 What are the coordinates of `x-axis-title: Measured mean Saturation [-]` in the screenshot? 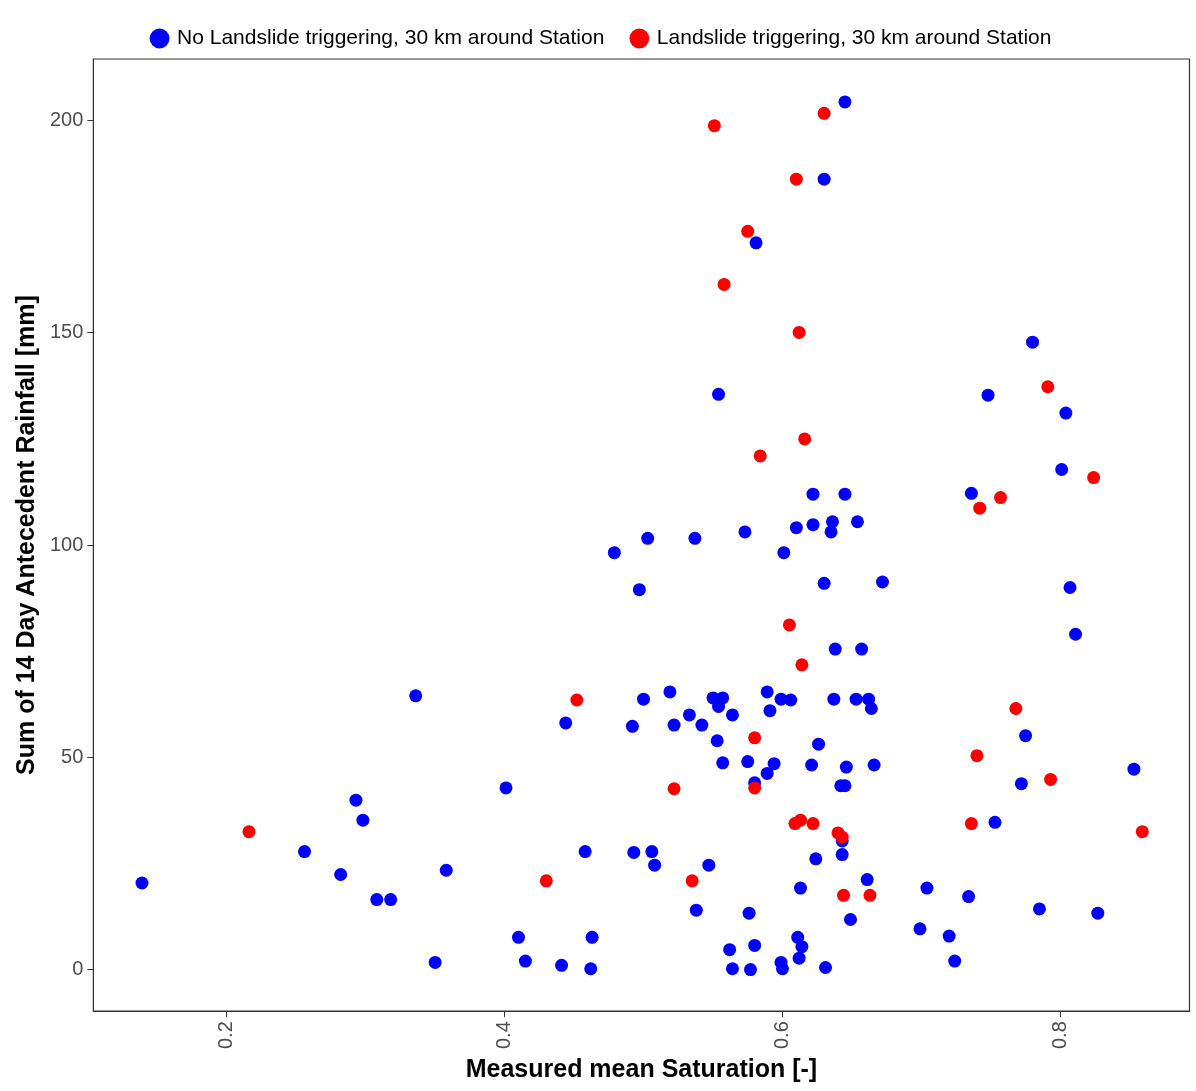 It's located at (641, 1067).